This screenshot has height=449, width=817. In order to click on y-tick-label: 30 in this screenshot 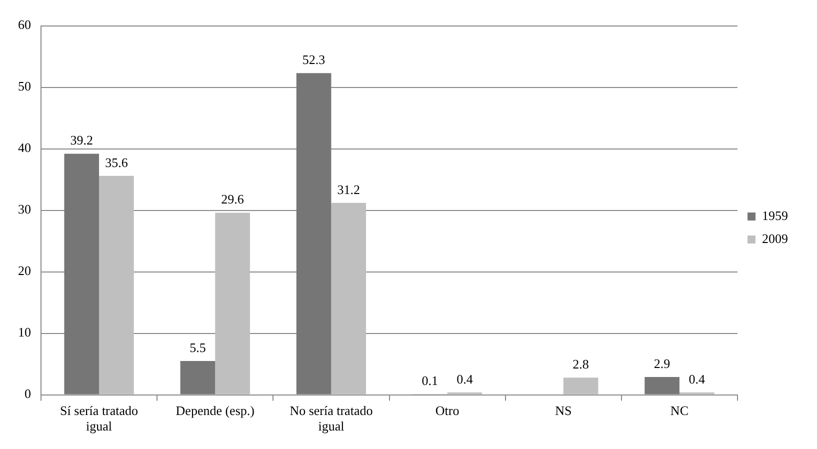, I will do `click(24, 209)`.